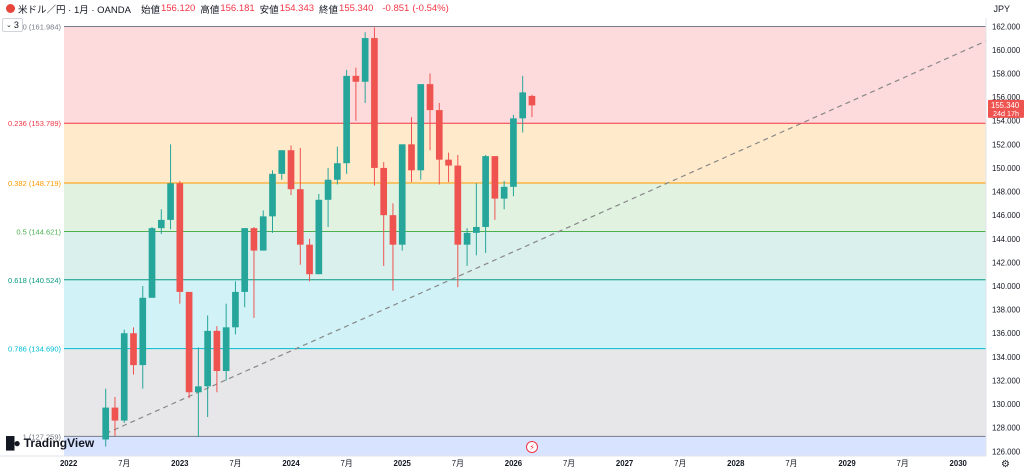 This screenshot has width=1024, height=474. Describe the element at coordinates (297, 8) in the screenshot. I see `low-value: 154.343` at that location.